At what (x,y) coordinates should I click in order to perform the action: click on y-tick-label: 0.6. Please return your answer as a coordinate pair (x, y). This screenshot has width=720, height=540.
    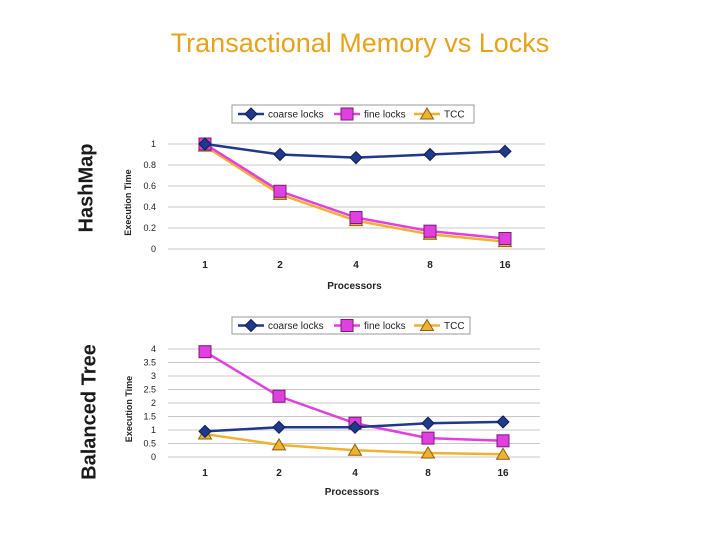
    Looking at the image, I should click on (149, 186).